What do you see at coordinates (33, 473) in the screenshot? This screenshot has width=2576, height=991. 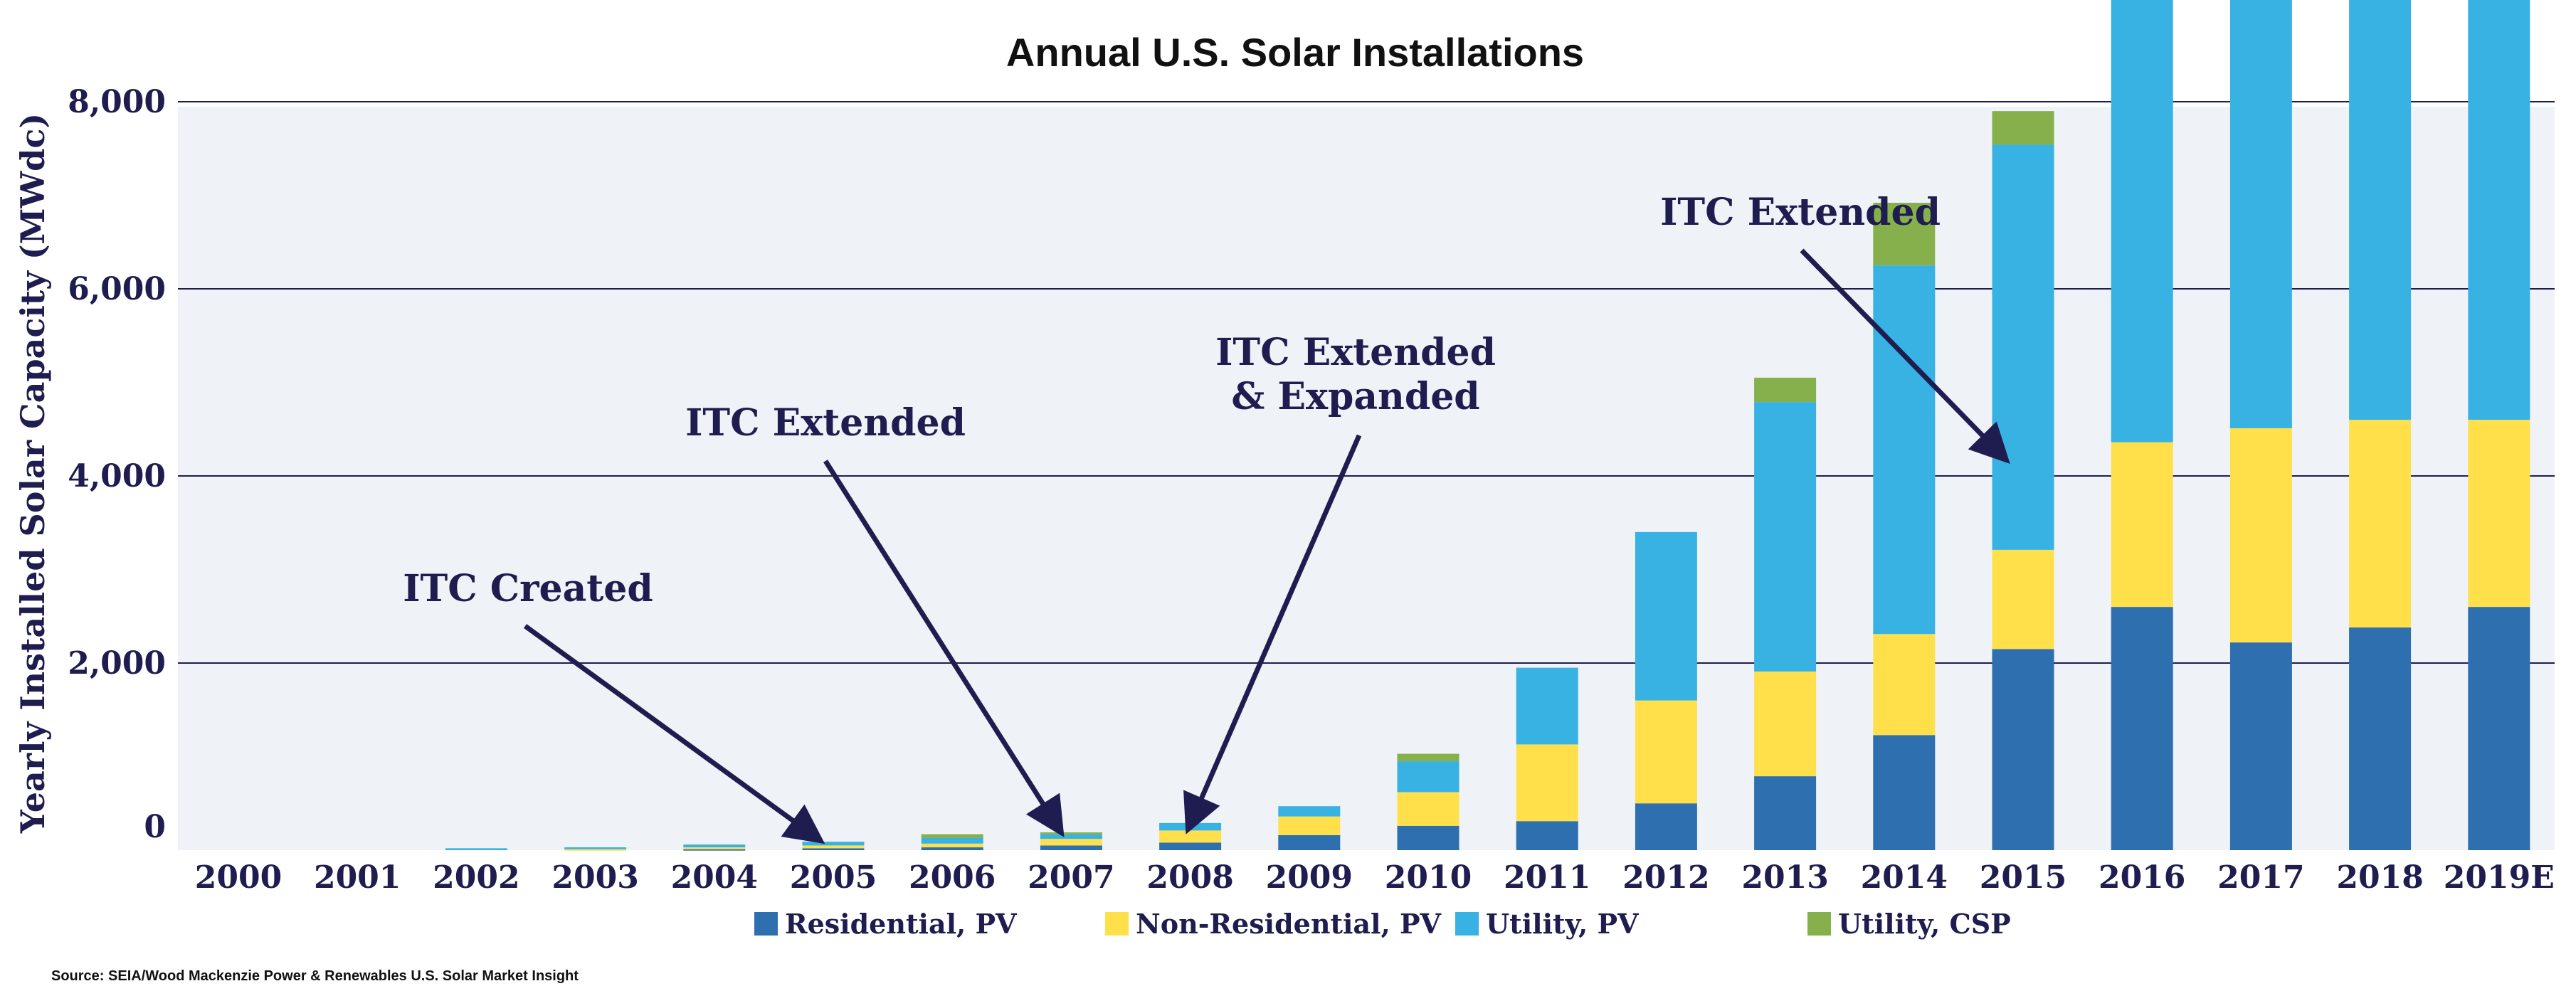 I see `y-axis-label: Yearly Installed Solar Capacity (MWdc)` at bounding box center [33, 473].